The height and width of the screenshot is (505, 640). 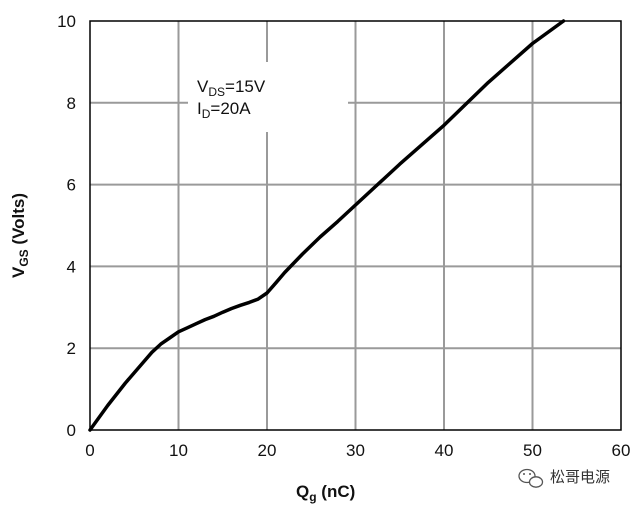 I want to click on y-axis-label-sub: GS, so click(x=24, y=257).